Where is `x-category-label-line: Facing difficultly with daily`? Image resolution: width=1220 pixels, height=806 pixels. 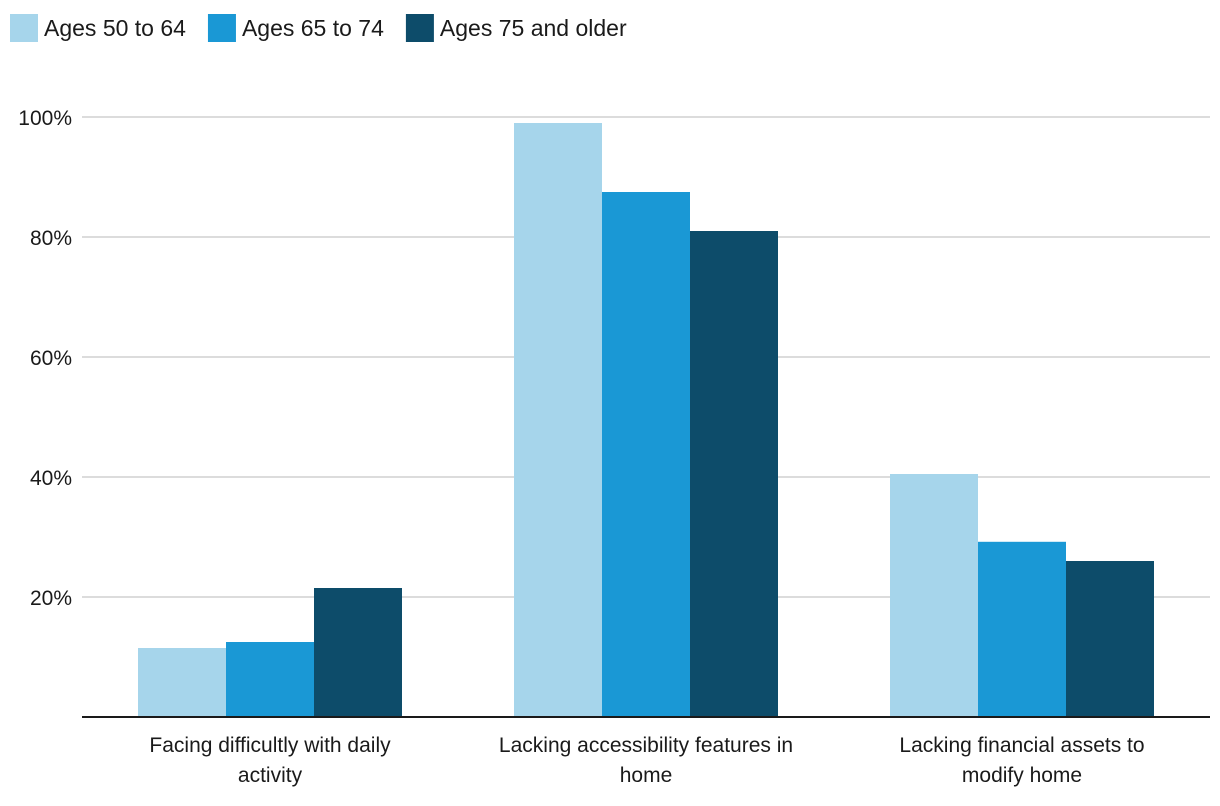 x-category-label-line: Facing difficultly with daily is located at coordinates (270, 745).